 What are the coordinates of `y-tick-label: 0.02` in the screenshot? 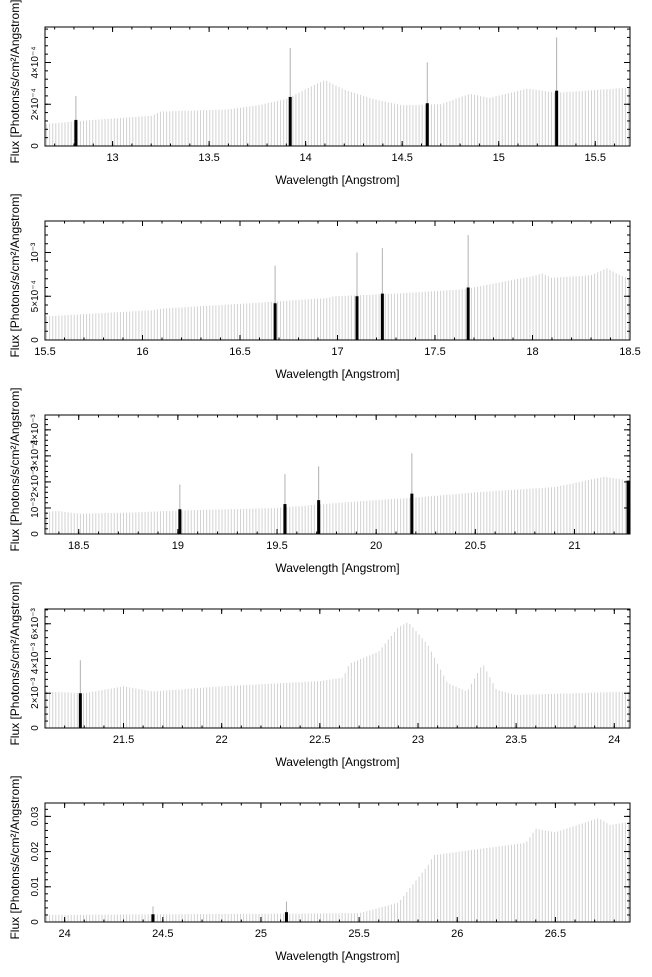 It's located at (35, 851).